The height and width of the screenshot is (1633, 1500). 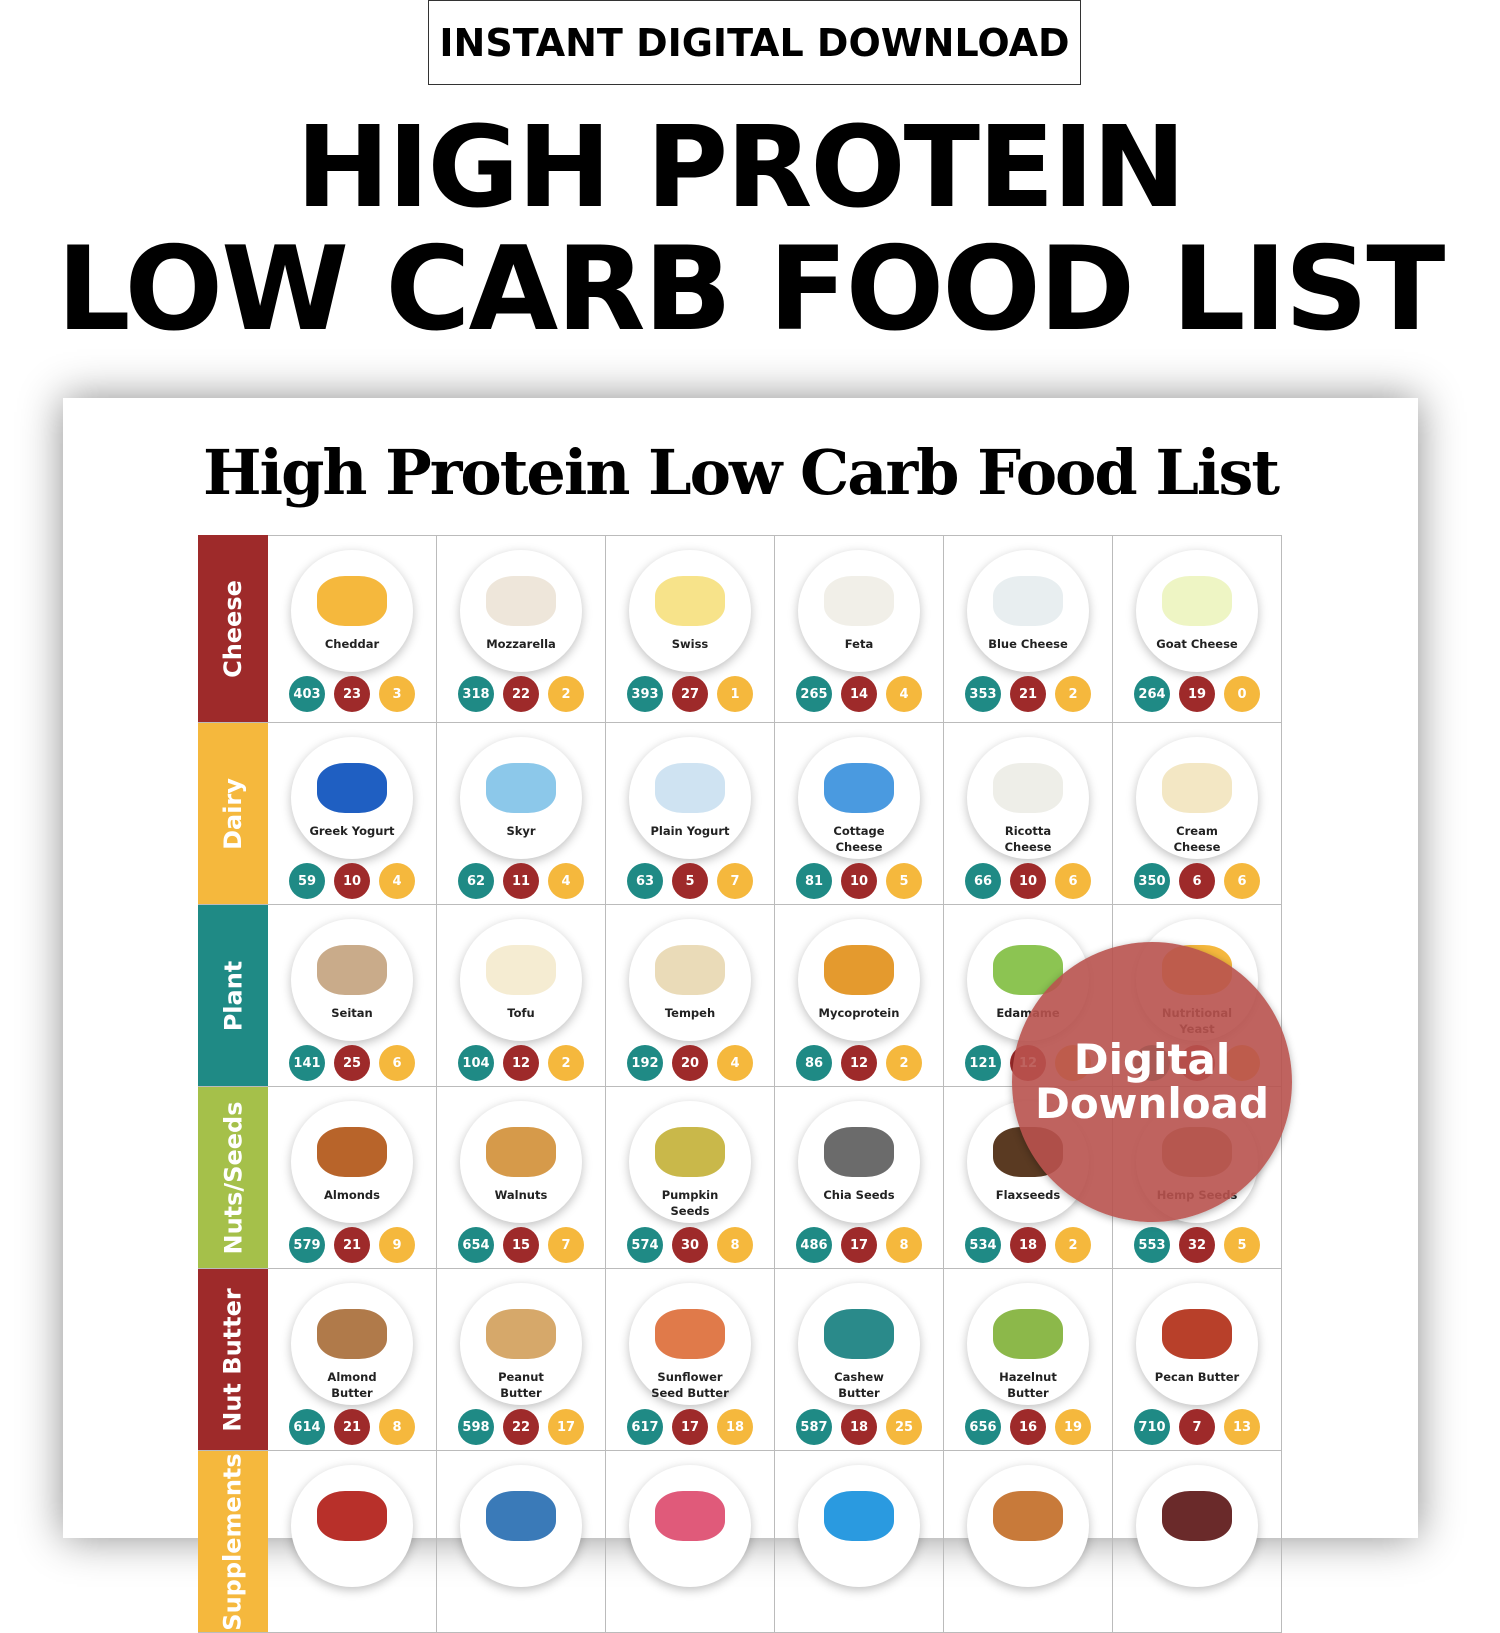 I want to click on food-cell: Mozzarella 318 22 2, so click(x=521, y=628).